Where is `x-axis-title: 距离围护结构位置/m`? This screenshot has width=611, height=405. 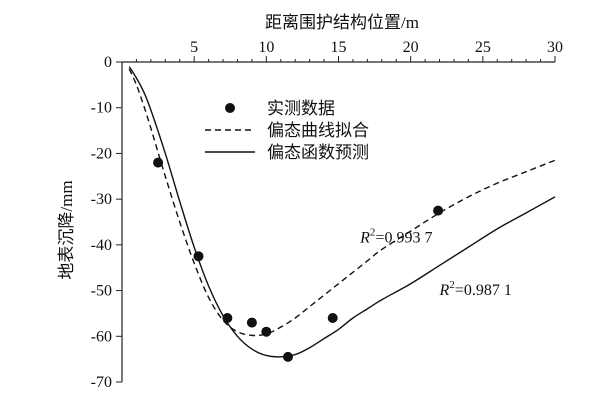 x-axis-title: 距离围护结构位置/m is located at coordinates (342, 22).